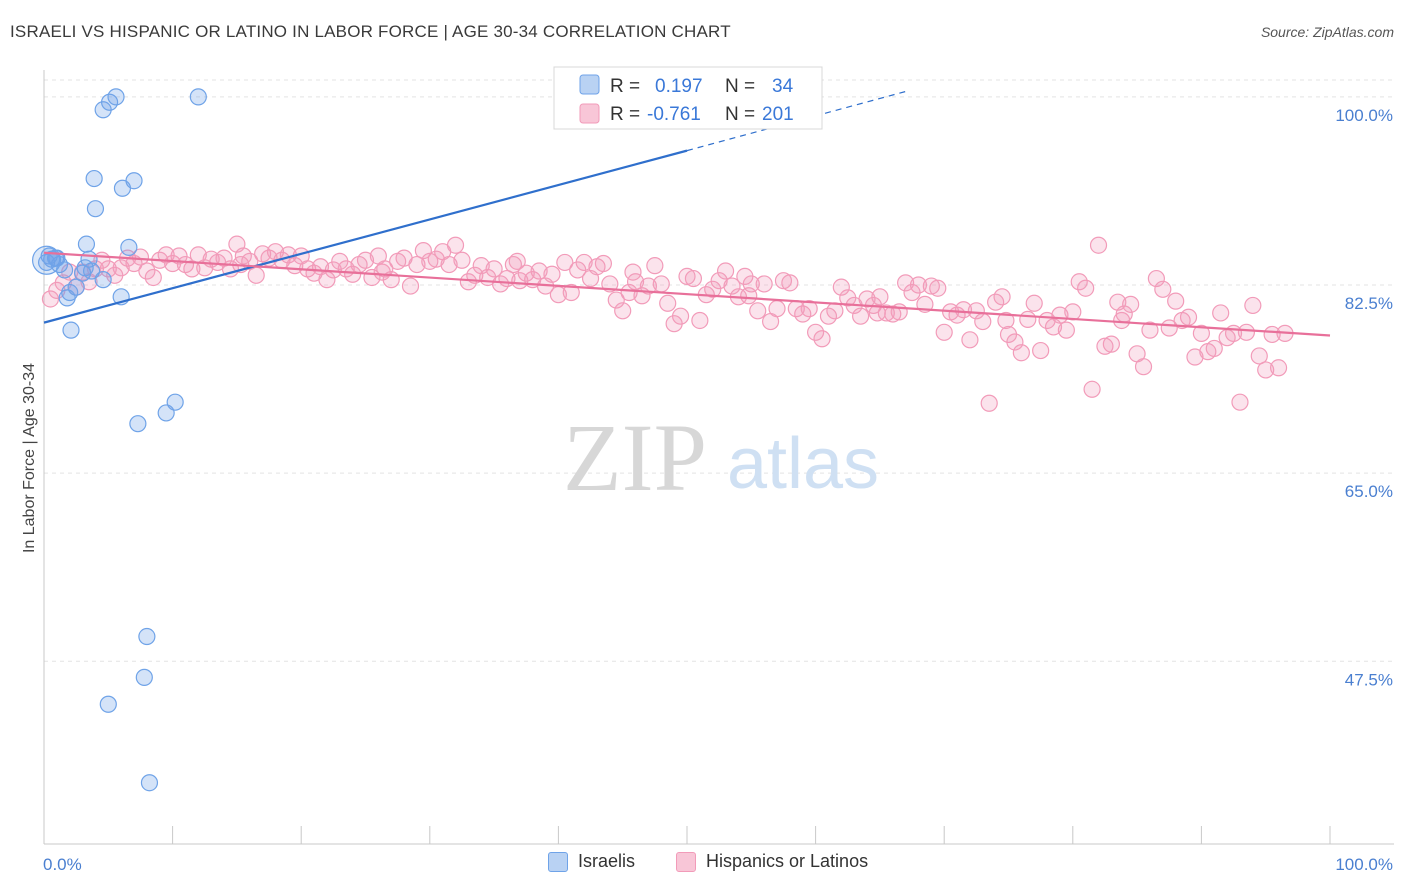 This screenshot has height=892, width=1406. I want to click on legend-item-hispanics: Hispanics or Latinos, so click(772, 861).